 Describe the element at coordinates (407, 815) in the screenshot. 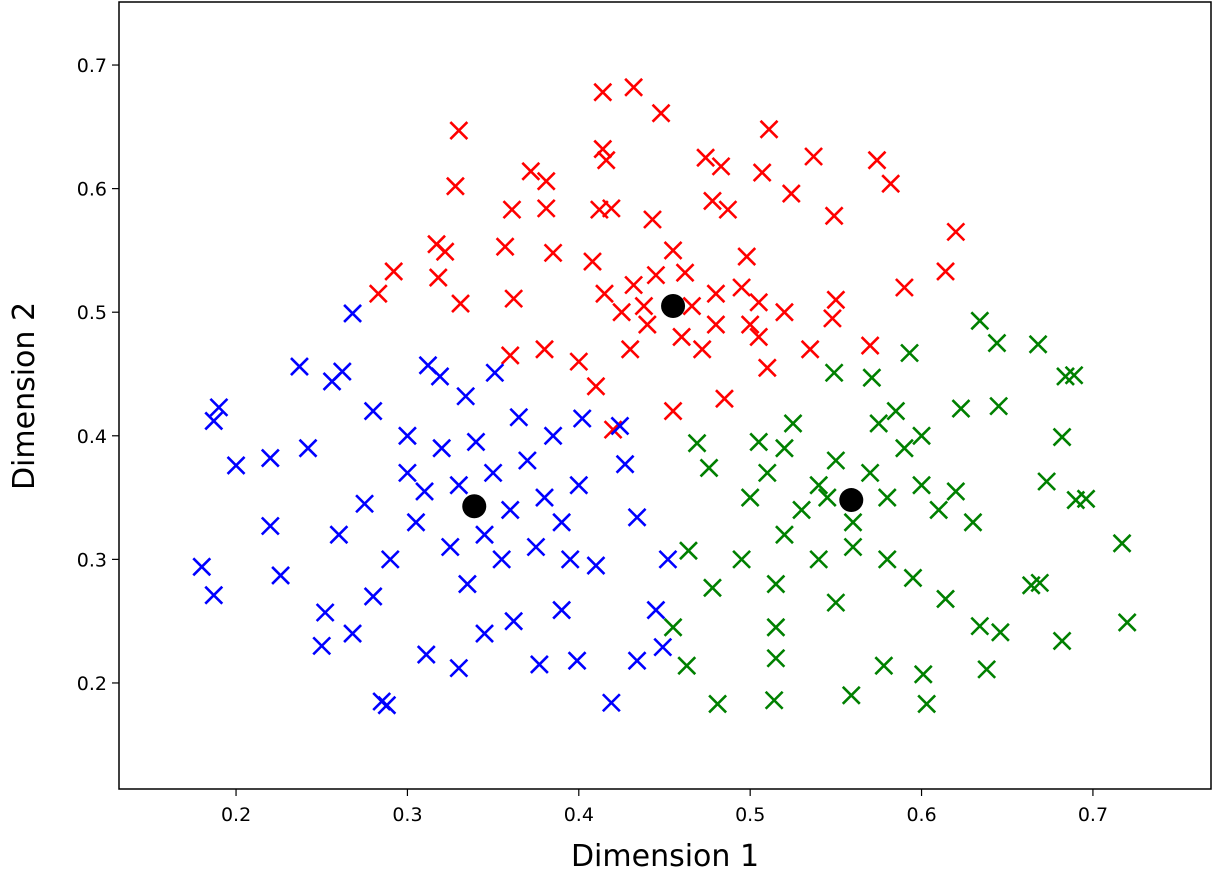

I see `x-tick-label: 0.3` at that location.